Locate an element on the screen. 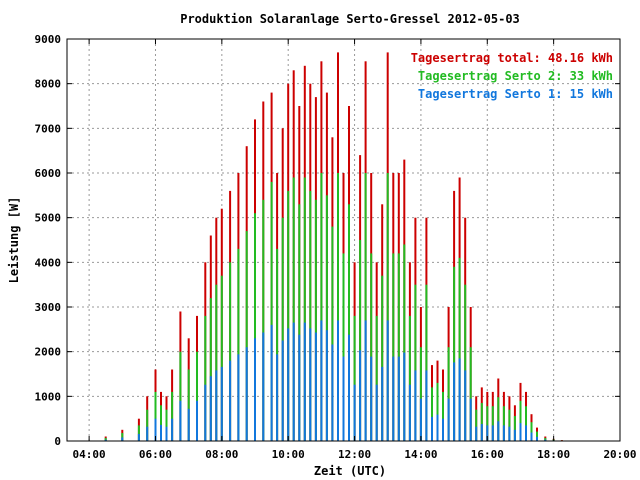 The width and height of the screenshot is (640, 480). legend-serto1: Tagesertrag Serto 1: 15 kWh is located at coordinates (515, 94).